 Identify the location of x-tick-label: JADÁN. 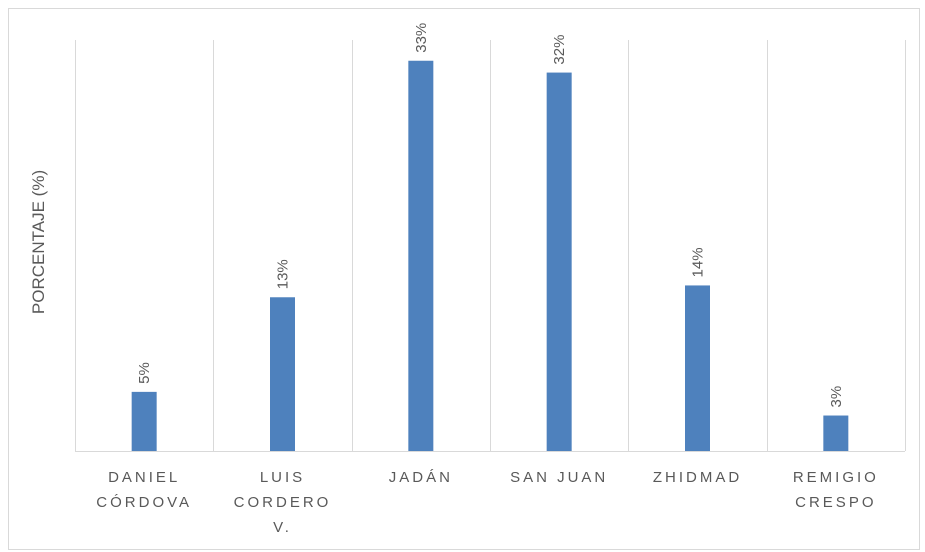
(421, 477).